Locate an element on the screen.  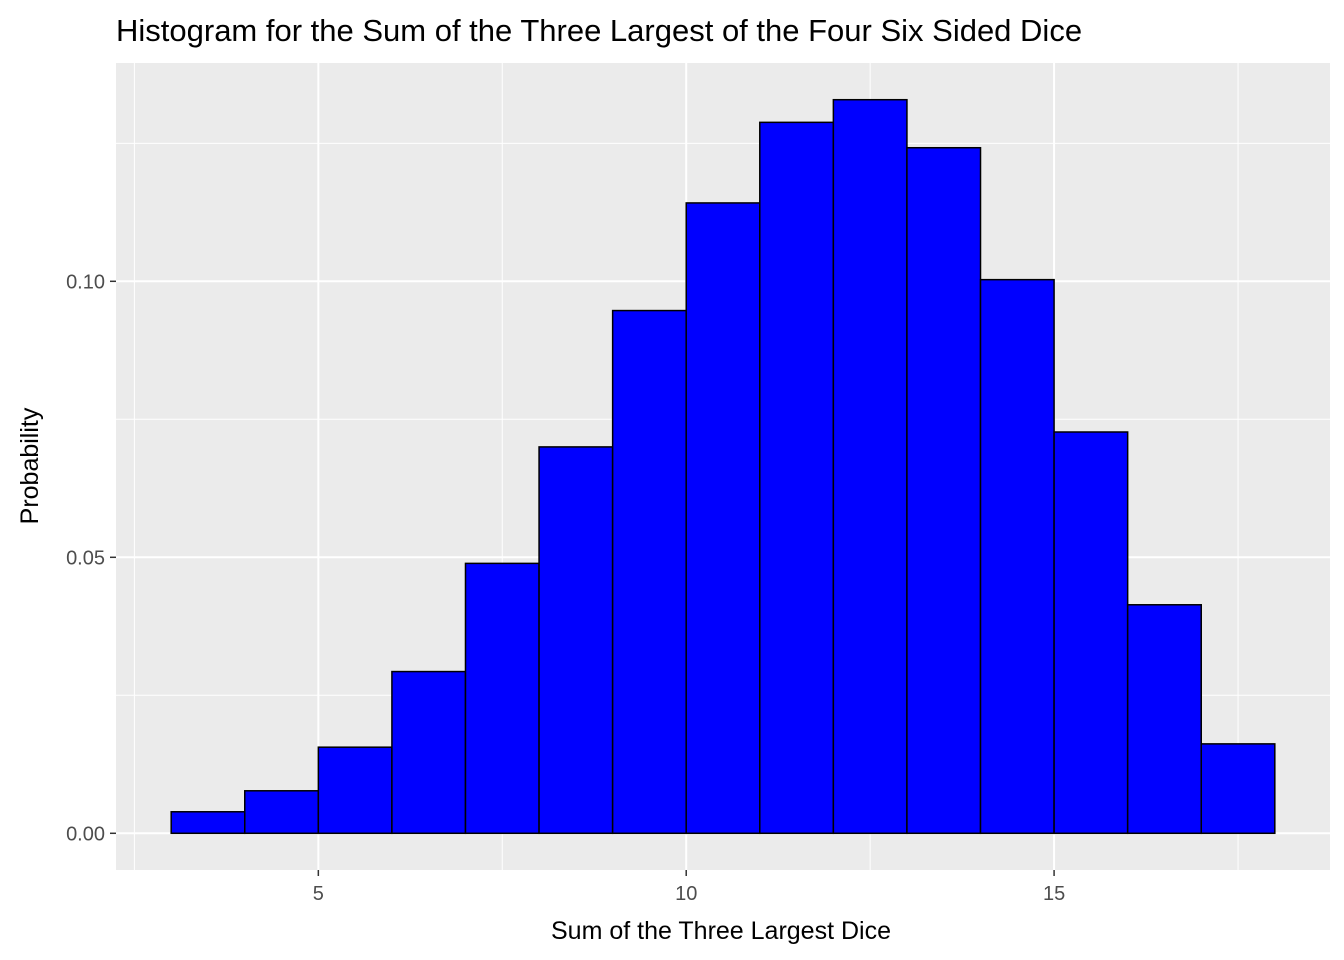
x-tick-label: 10 is located at coordinates (686, 894).